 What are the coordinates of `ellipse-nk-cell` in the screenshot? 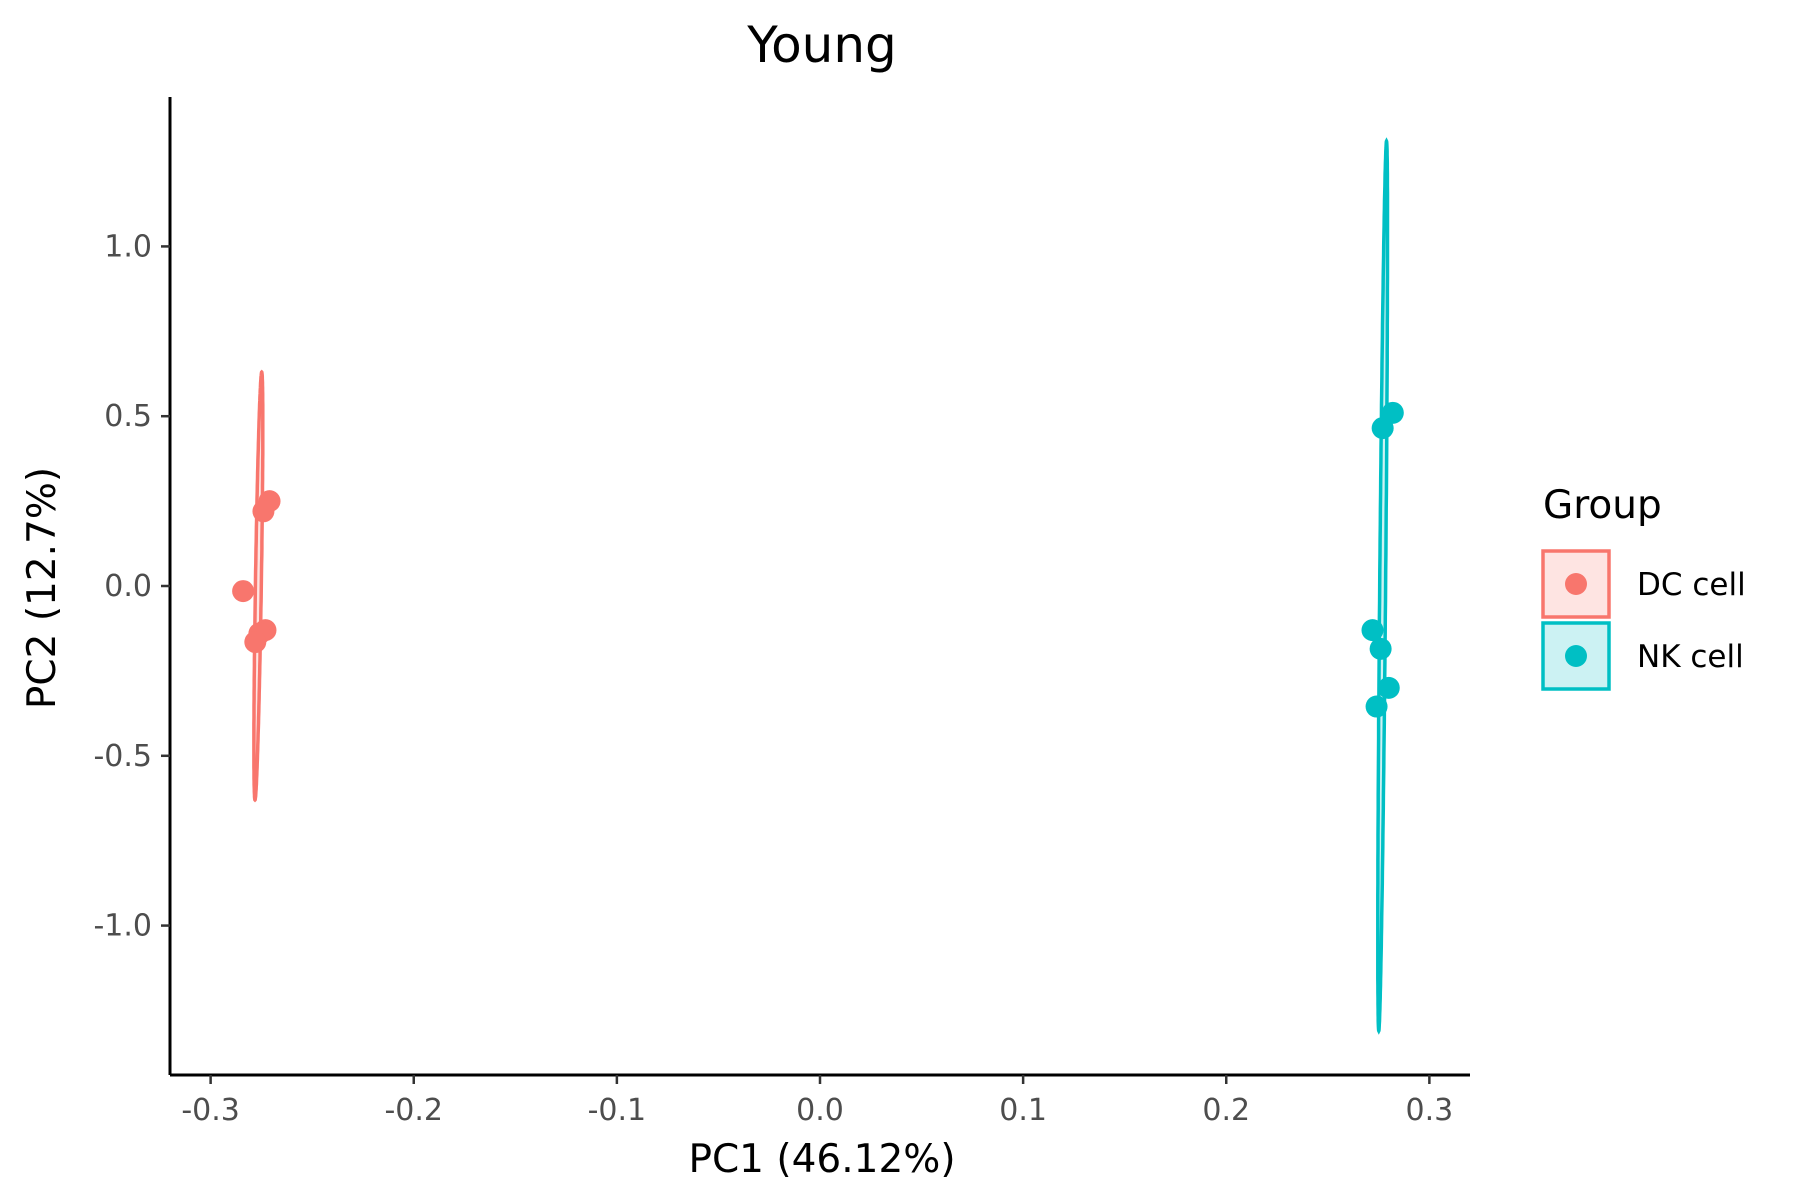 It's located at (1383, 586).